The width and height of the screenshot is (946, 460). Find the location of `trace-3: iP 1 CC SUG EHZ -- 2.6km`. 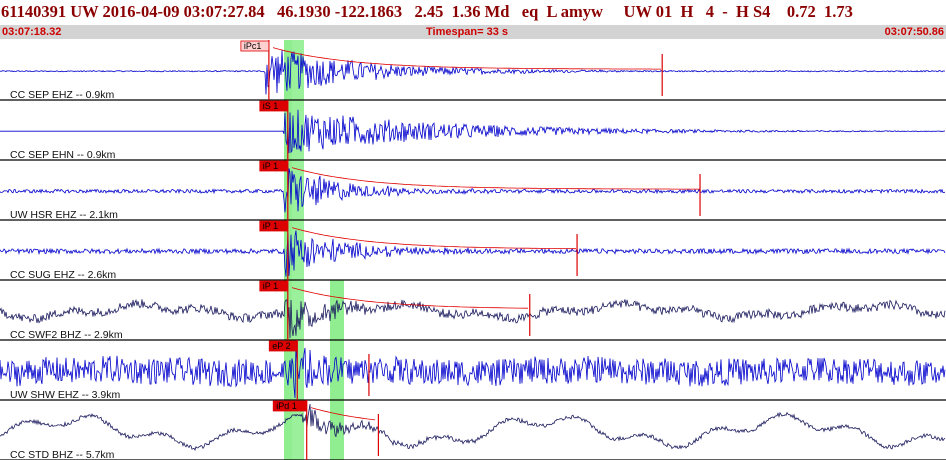

trace-3: iP 1 CC SUG EHZ -- 2.6km is located at coordinates (473, 250).